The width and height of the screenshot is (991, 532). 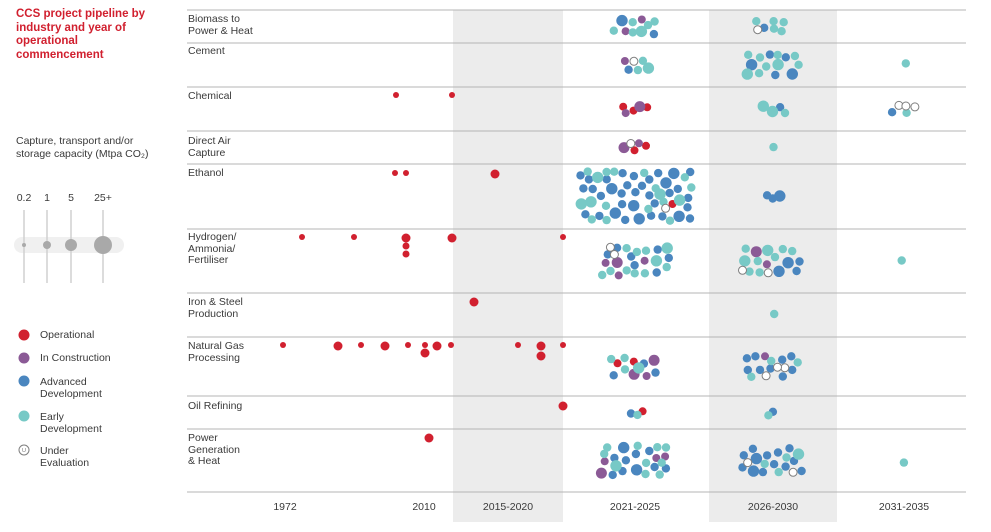 I want to click on legend-label-operational: Operational, so click(x=67, y=335).